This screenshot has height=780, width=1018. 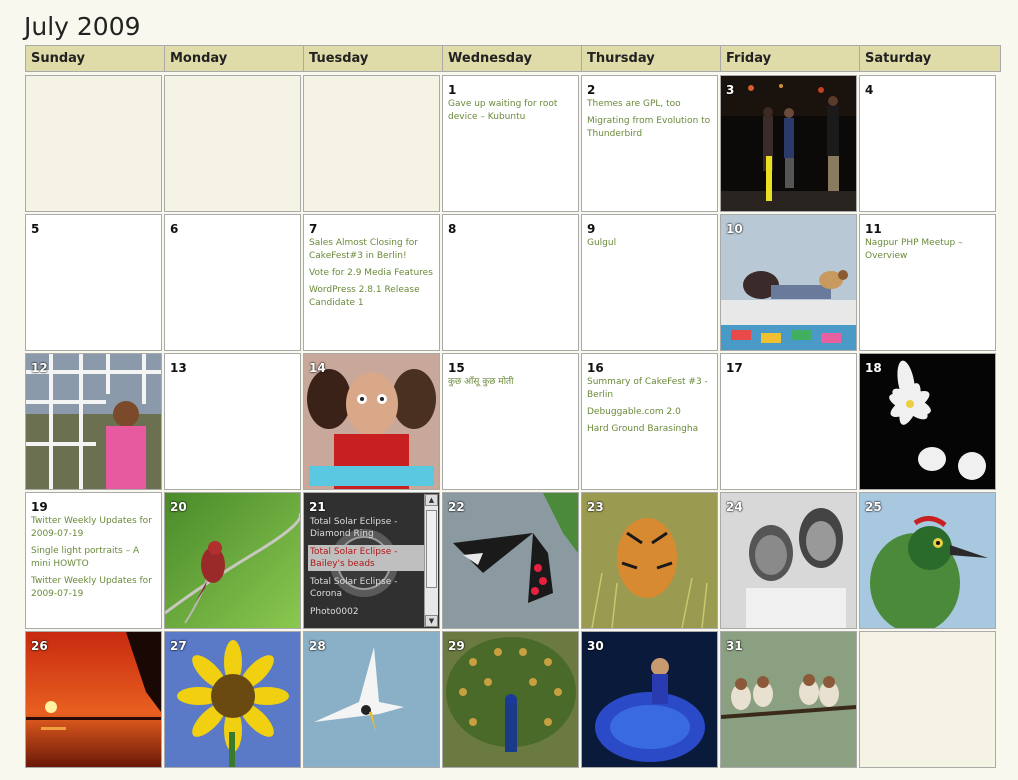 What do you see at coordinates (930, 58) in the screenshot?
I see `weekday-saturday: Saturday` at bounding box center [930, 58].